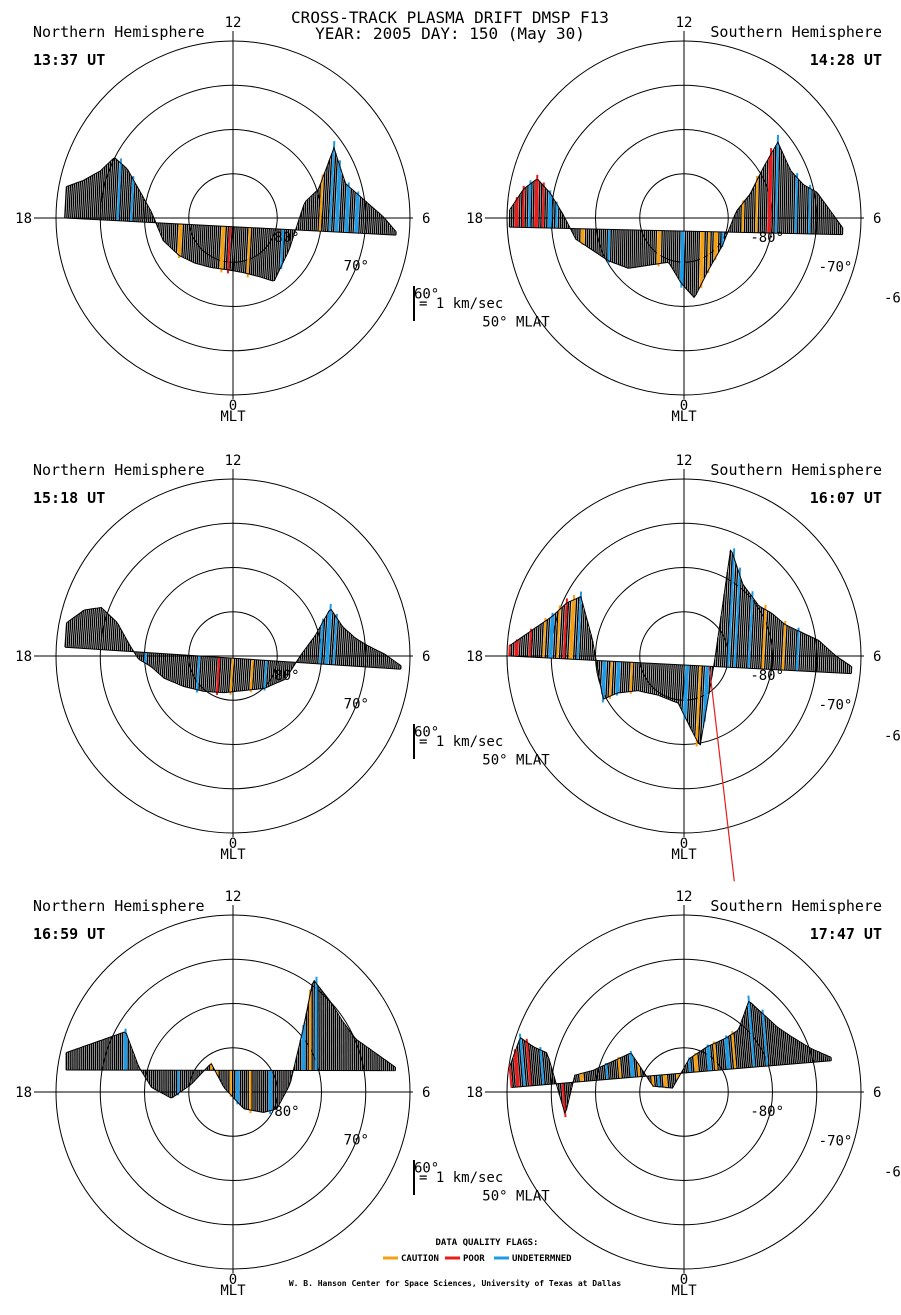  I want to click on mlat-label-80: -80°, so click(767, 676).